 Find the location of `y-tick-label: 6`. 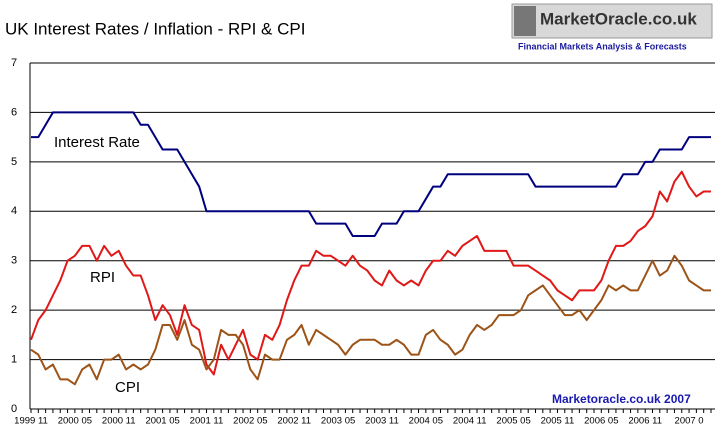

y-tick-label: 6 is located at coordinates (14, 112).